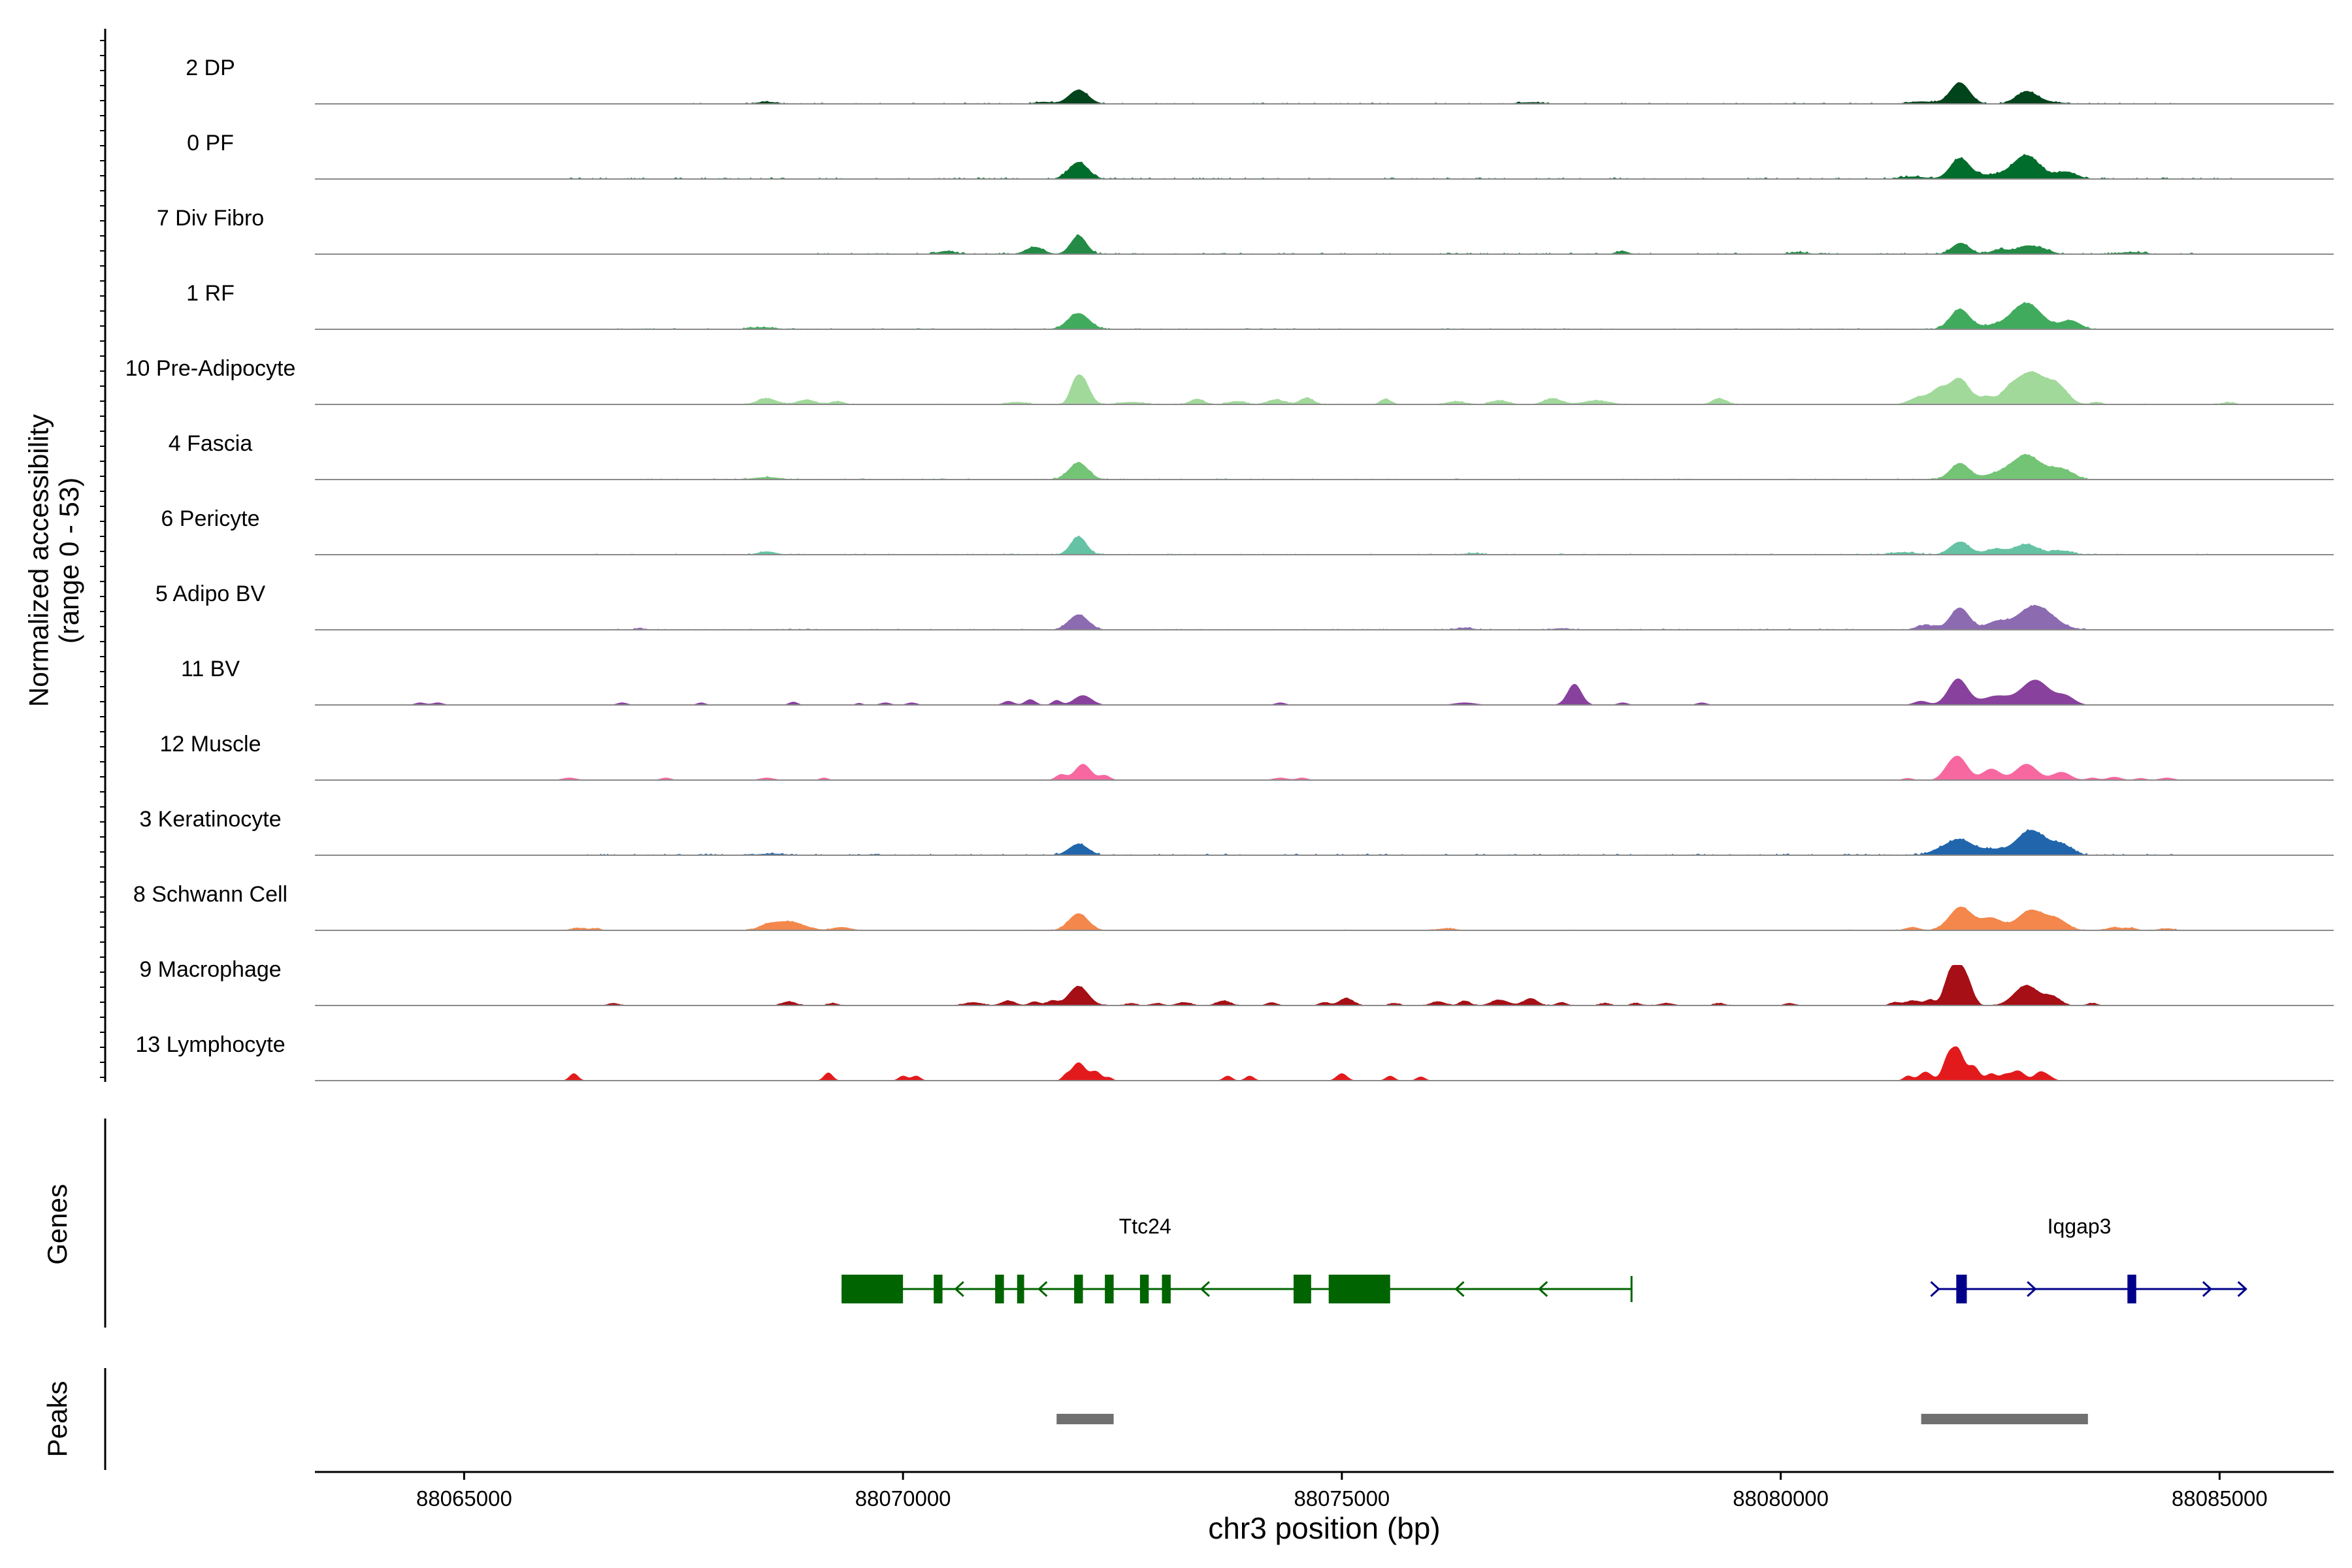 This screenshot has height=1568, width=2352. I want to click on track: 1 RF, so click(1260, 305).